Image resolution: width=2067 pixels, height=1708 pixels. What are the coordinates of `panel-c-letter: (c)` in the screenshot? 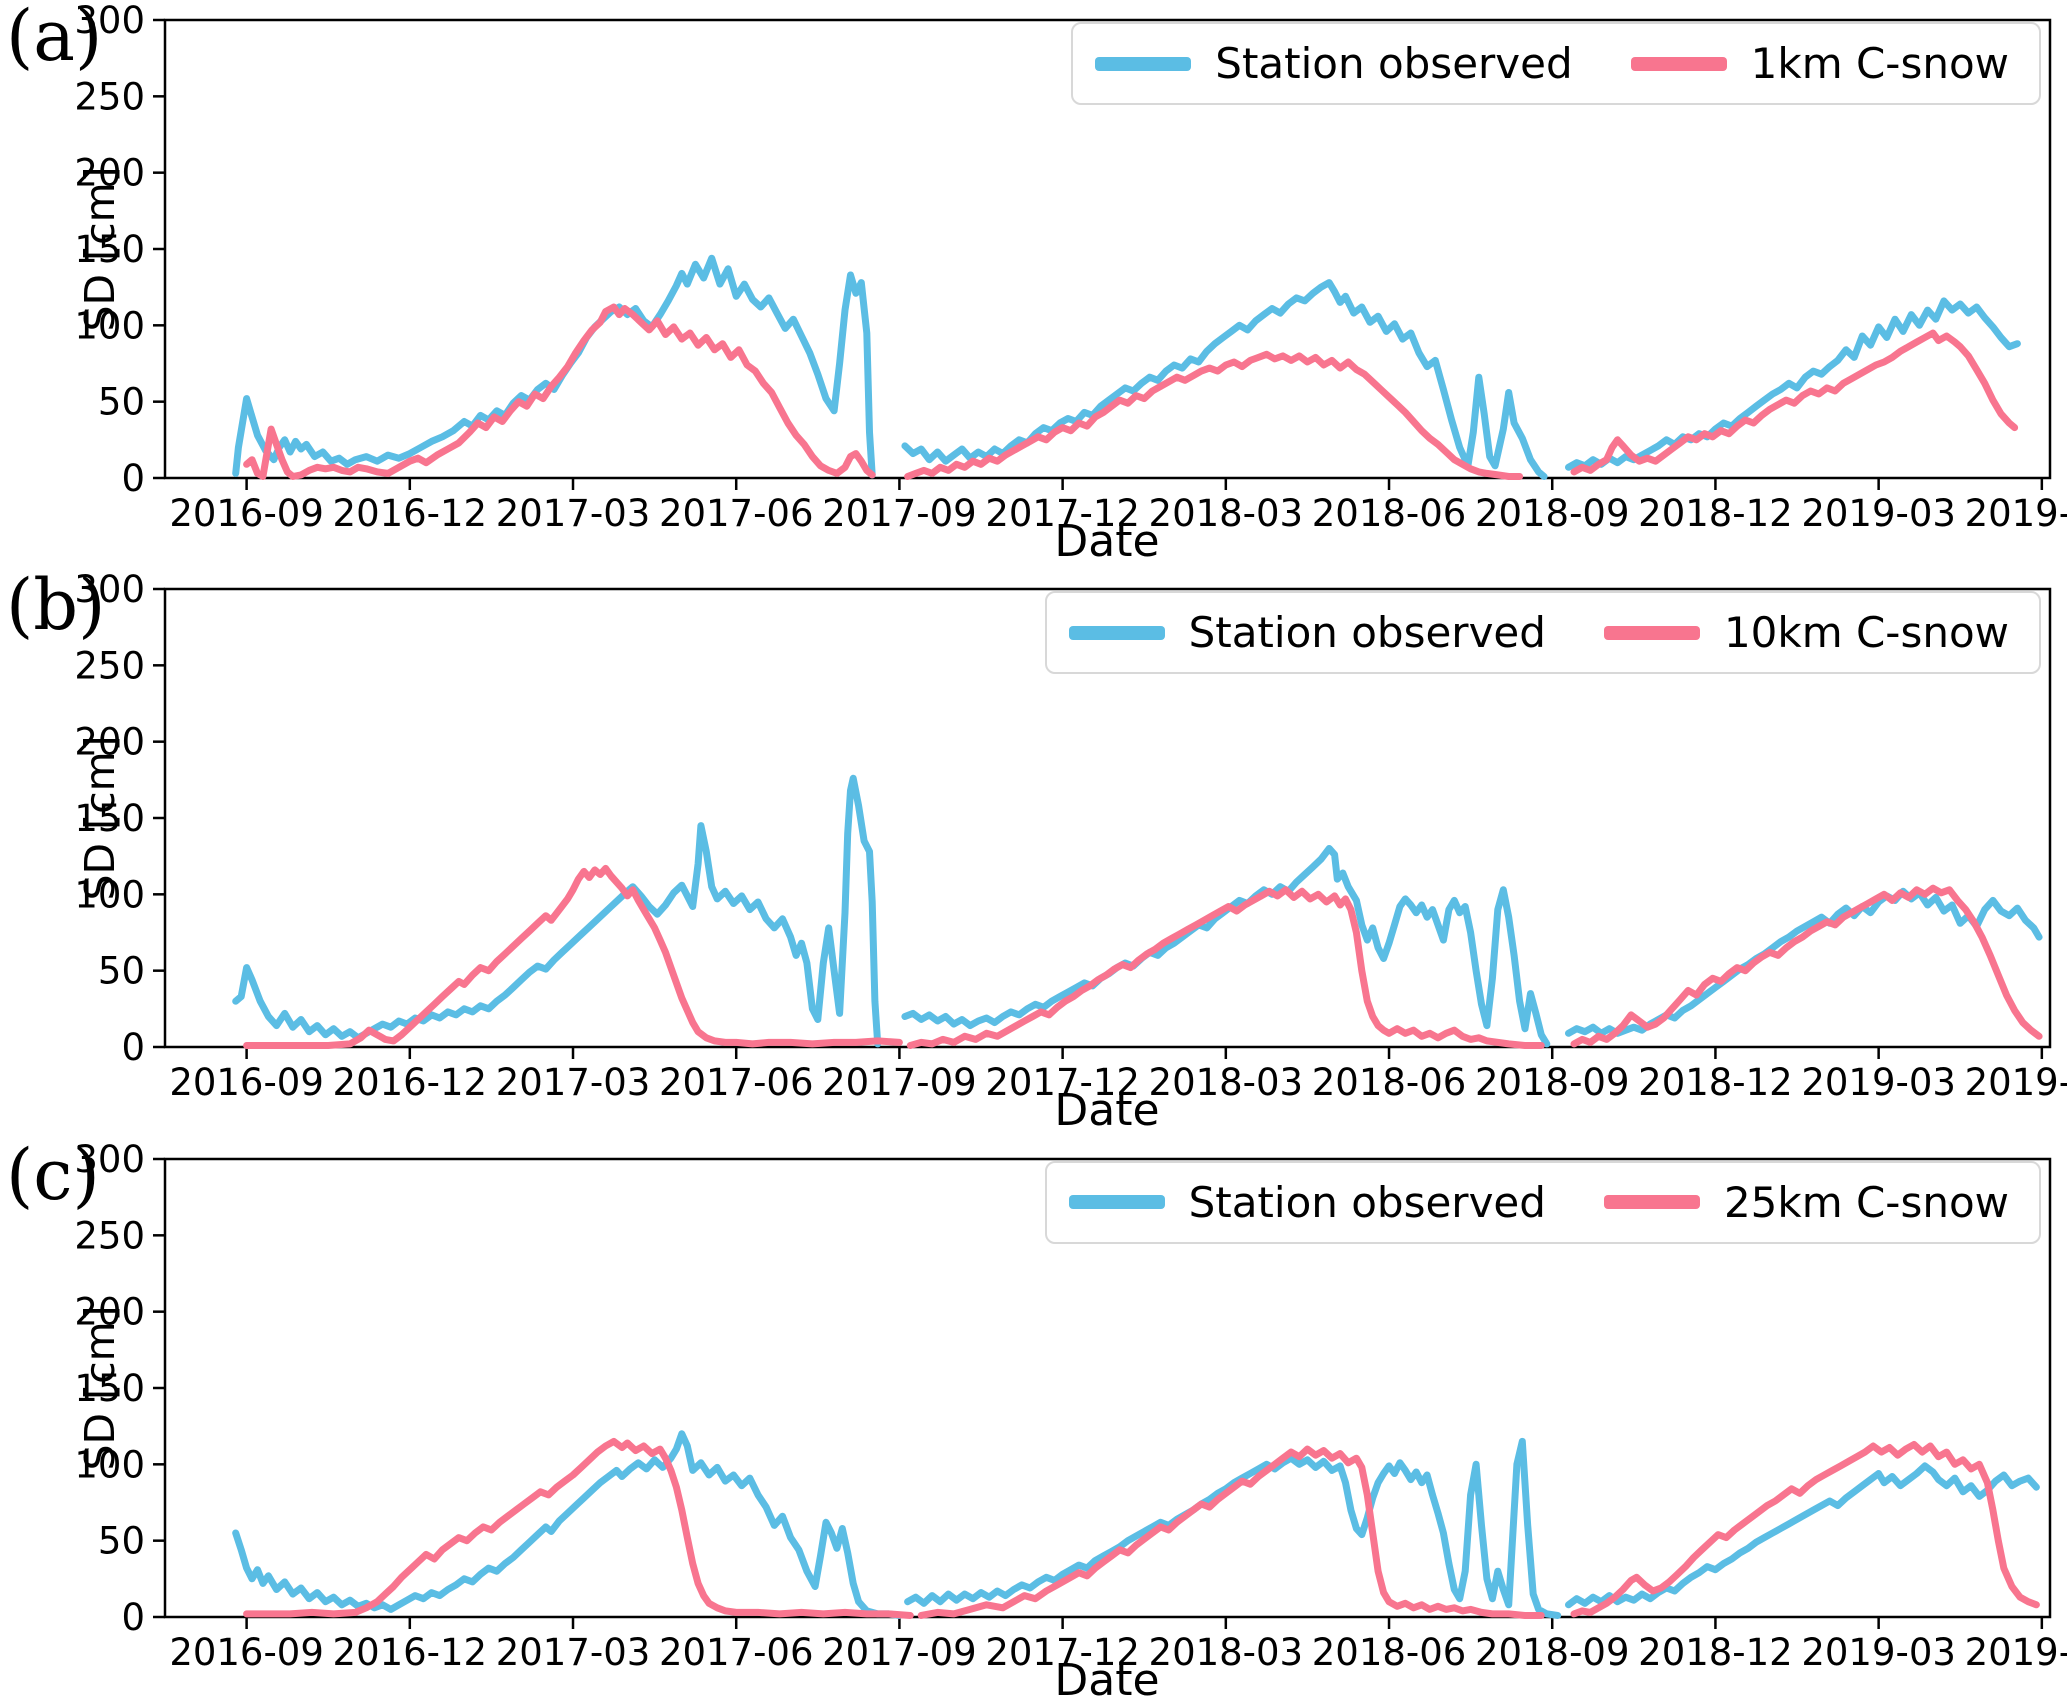 It's located at (53, 1174).